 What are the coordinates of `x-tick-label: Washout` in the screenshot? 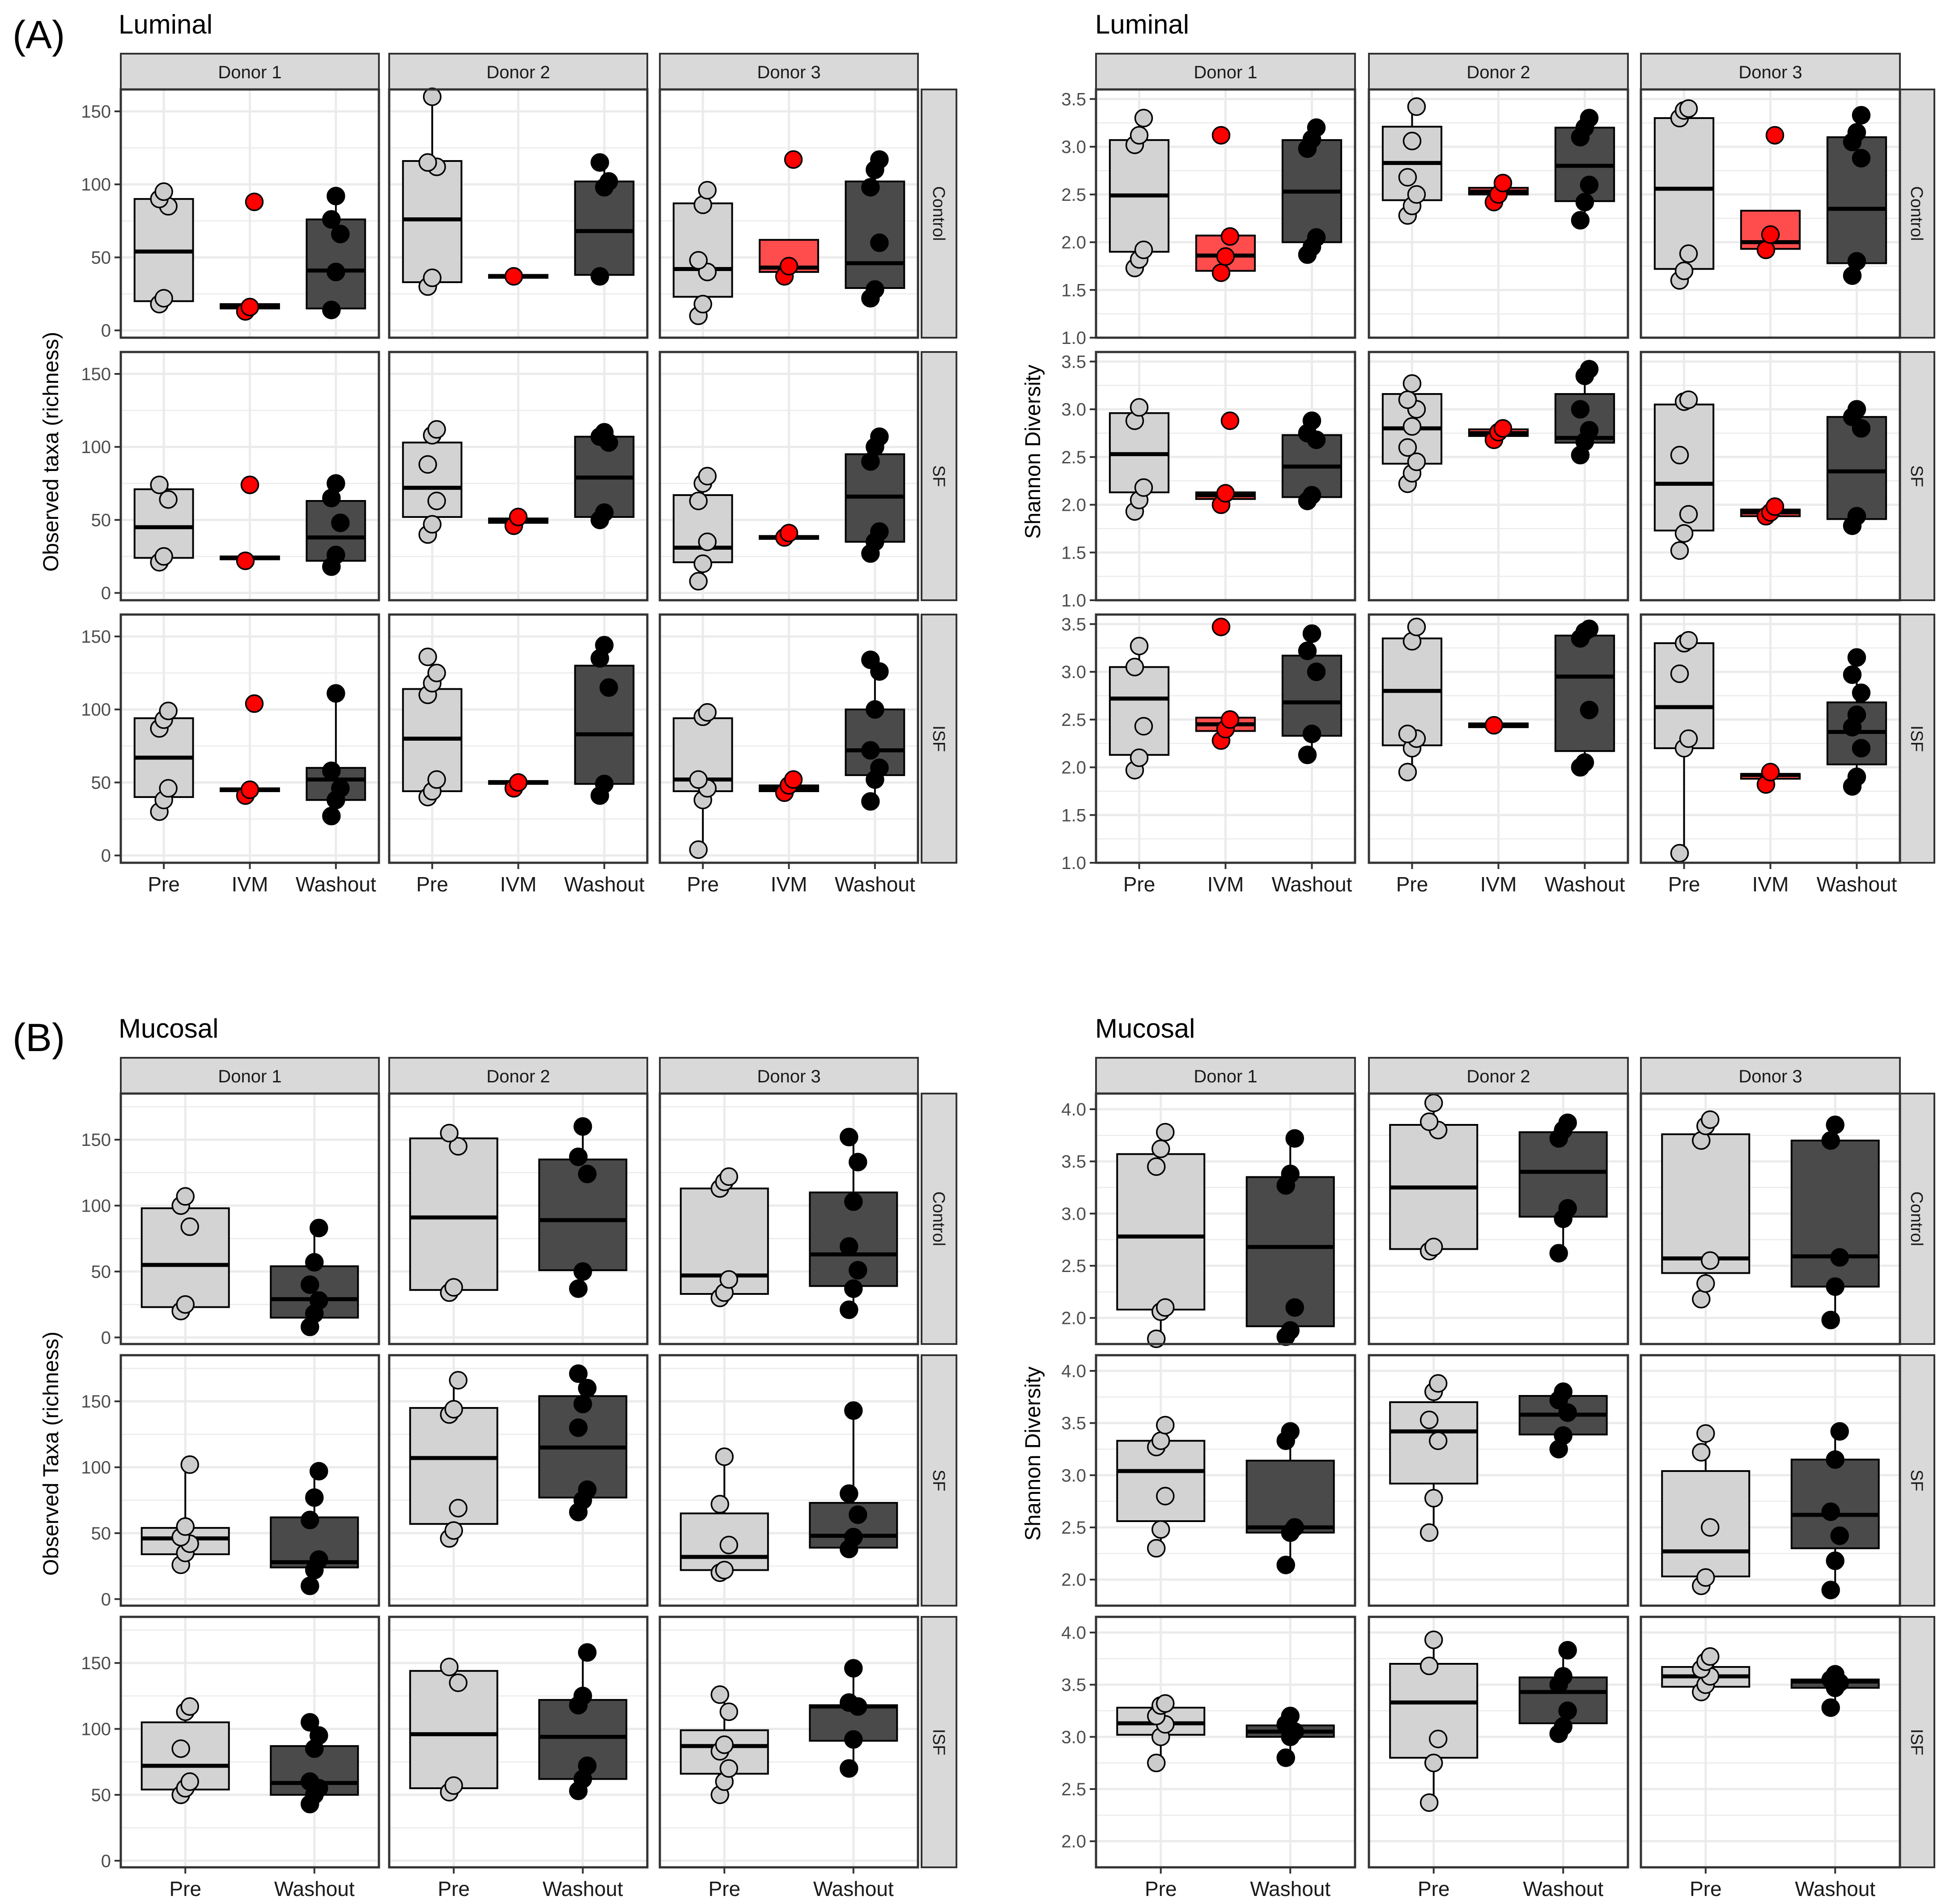 It's located at (1585, 884).